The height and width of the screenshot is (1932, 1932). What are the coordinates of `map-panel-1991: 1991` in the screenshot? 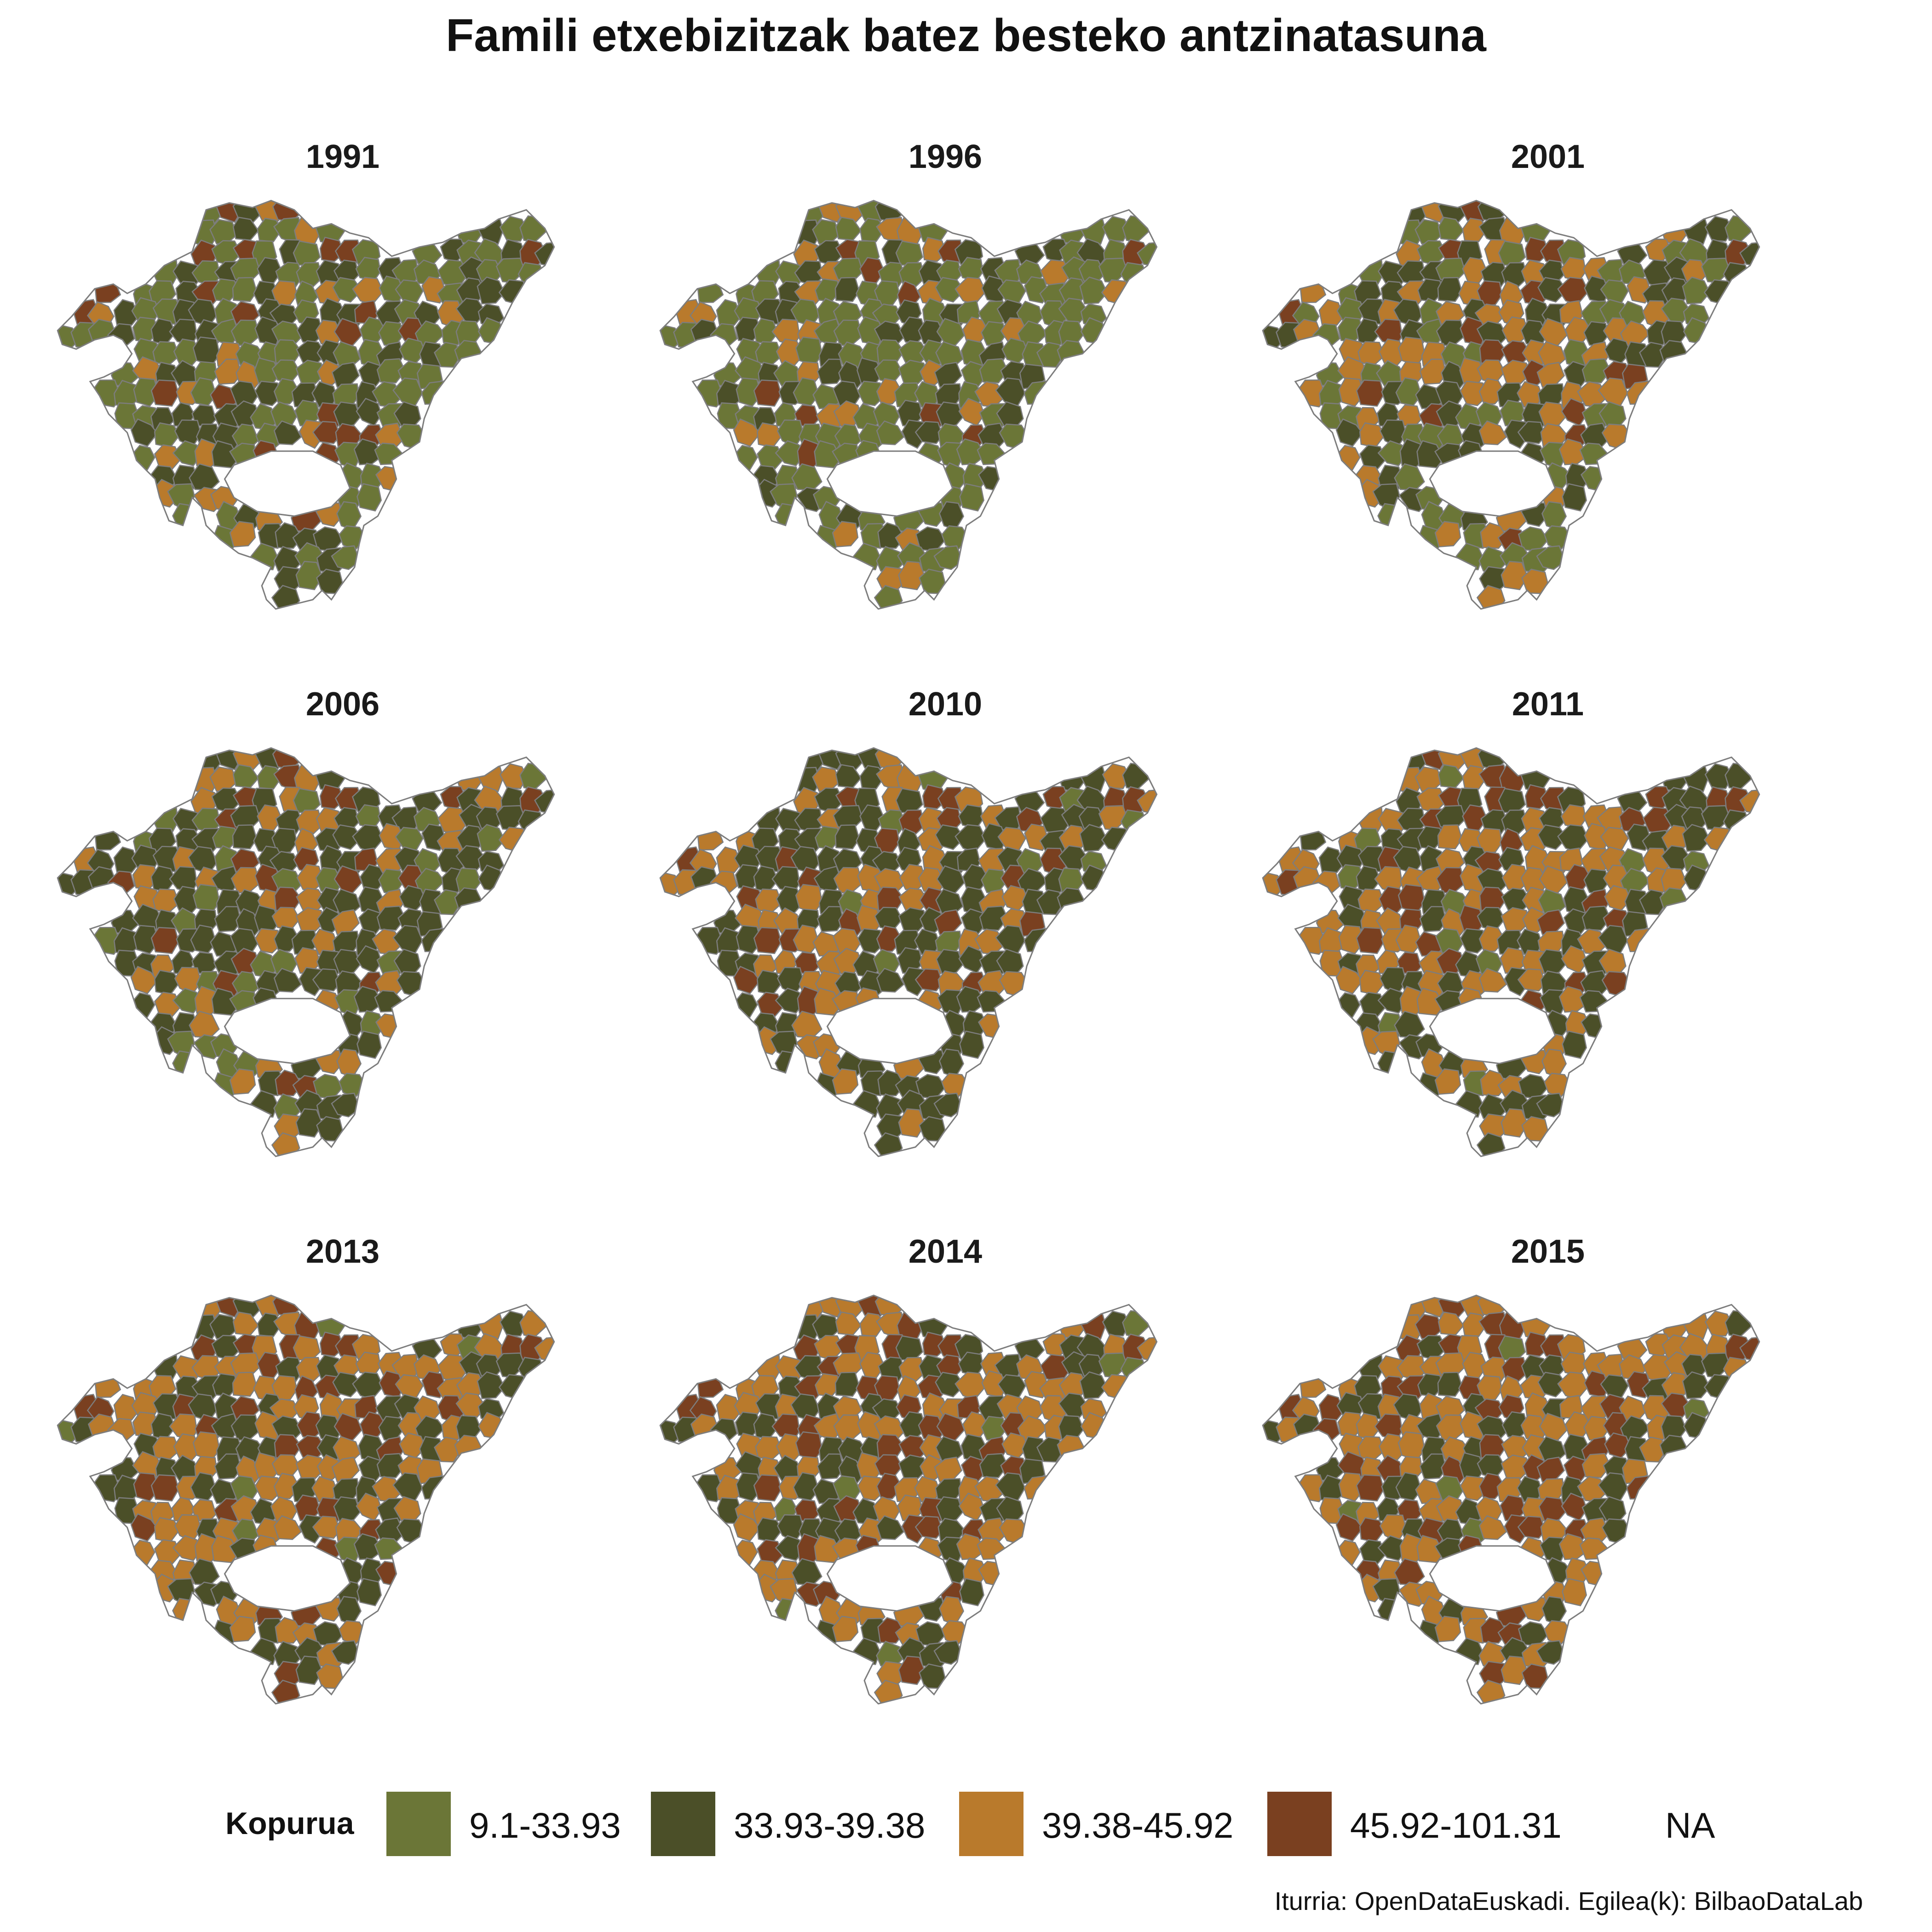 It's located at (343, 402).